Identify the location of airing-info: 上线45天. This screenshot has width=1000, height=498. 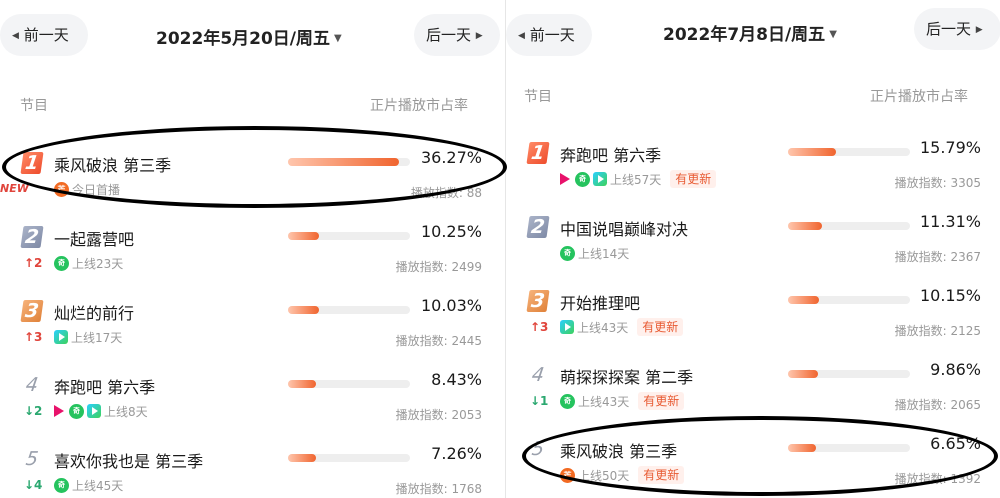
(98, 485).